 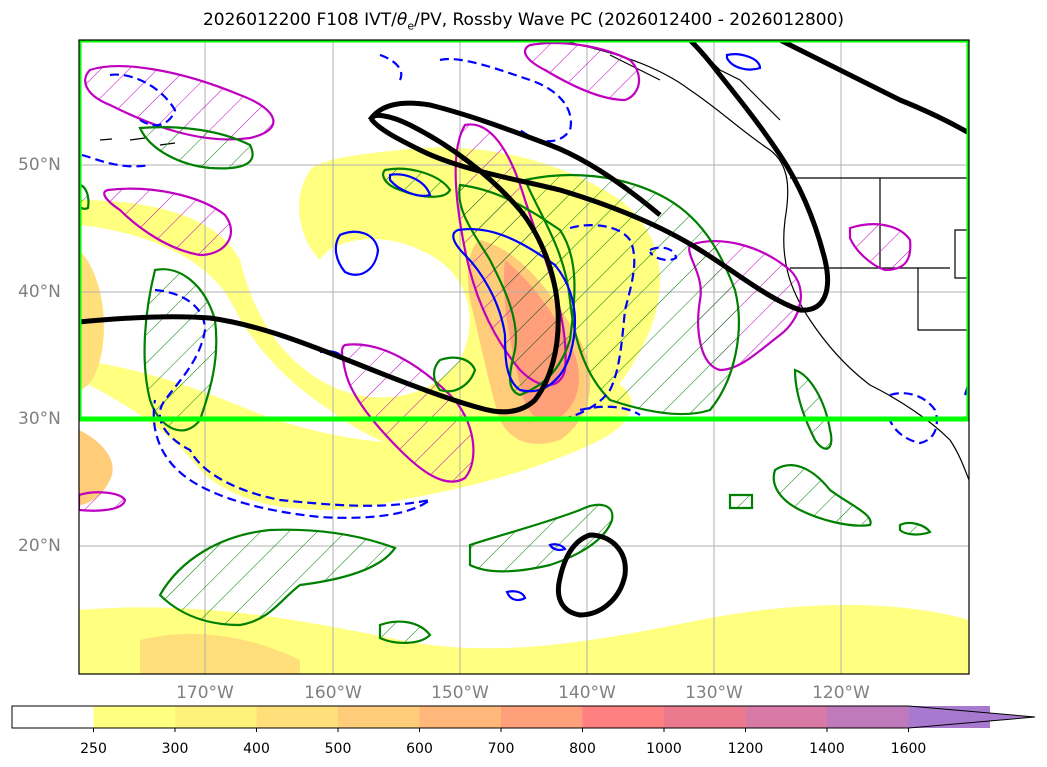 I want to click on lat-label: 40°N, so click(x=39, y=292).